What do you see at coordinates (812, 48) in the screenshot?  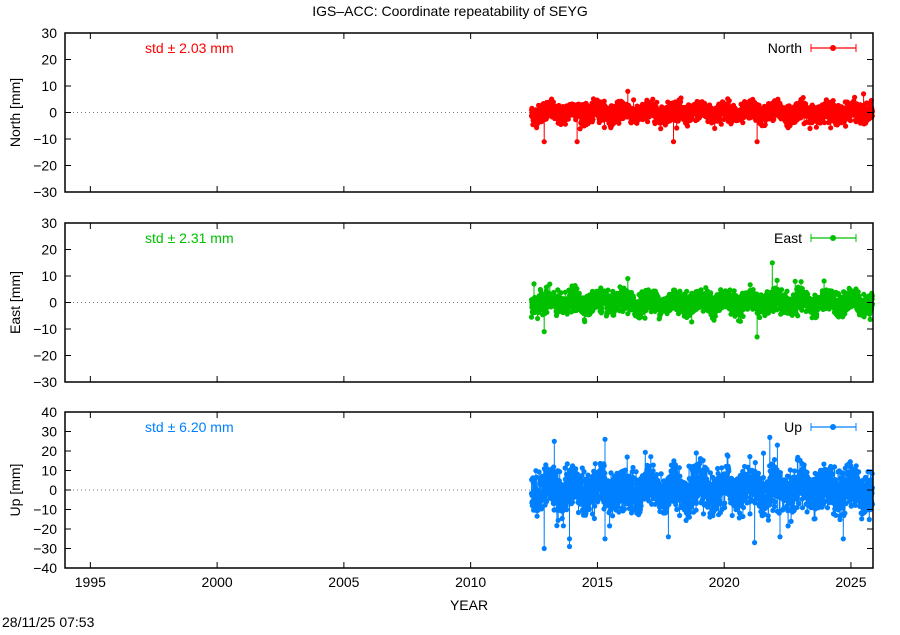 I see `legend: North` at bounding box center [812, 48].